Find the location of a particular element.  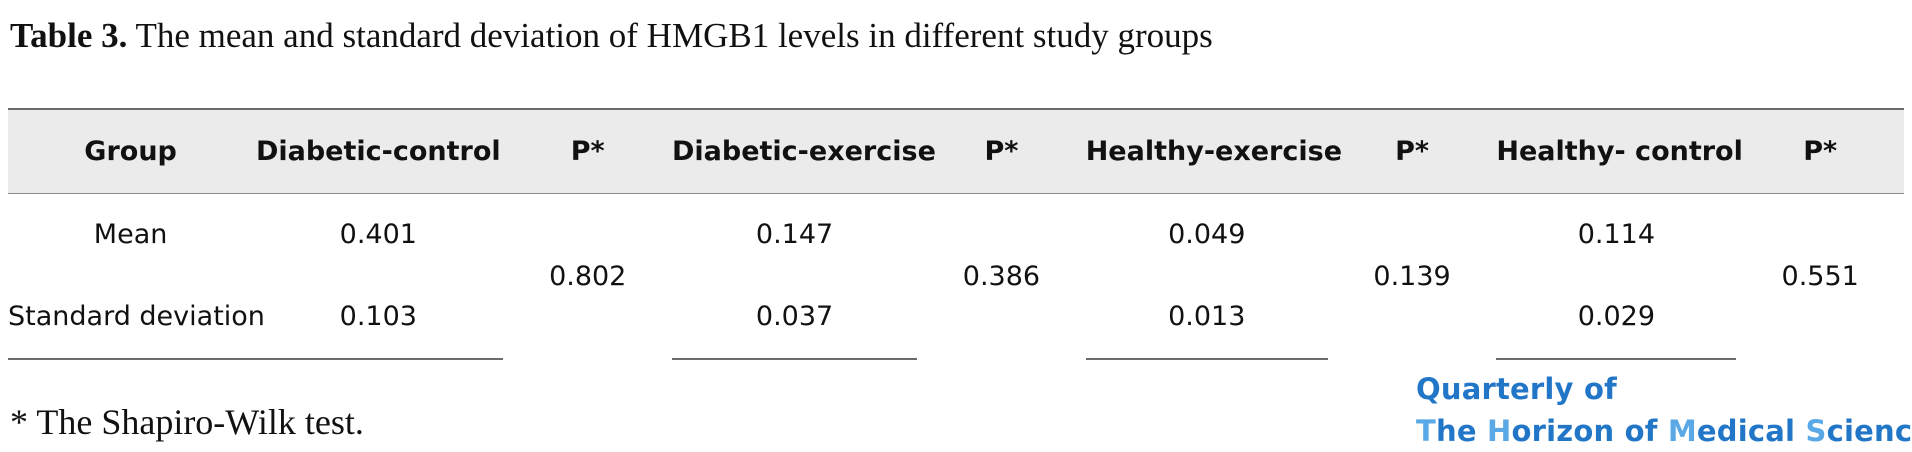

cell-mean-healthy-exercise: 0.049 is located at coordinates (1207, 234).